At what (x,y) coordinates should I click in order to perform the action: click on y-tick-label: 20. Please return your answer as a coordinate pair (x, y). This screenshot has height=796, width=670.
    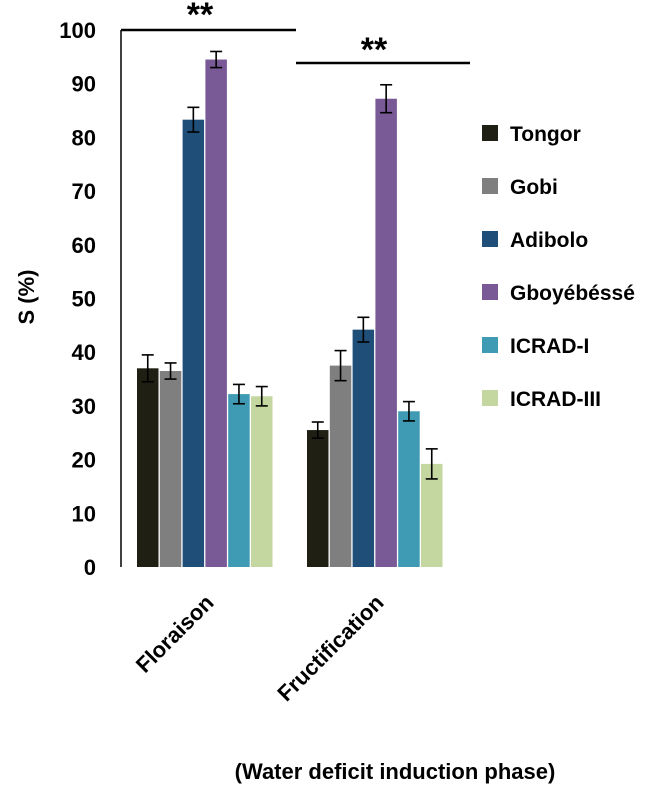
    Looking at the image, I should click on (84, 460).